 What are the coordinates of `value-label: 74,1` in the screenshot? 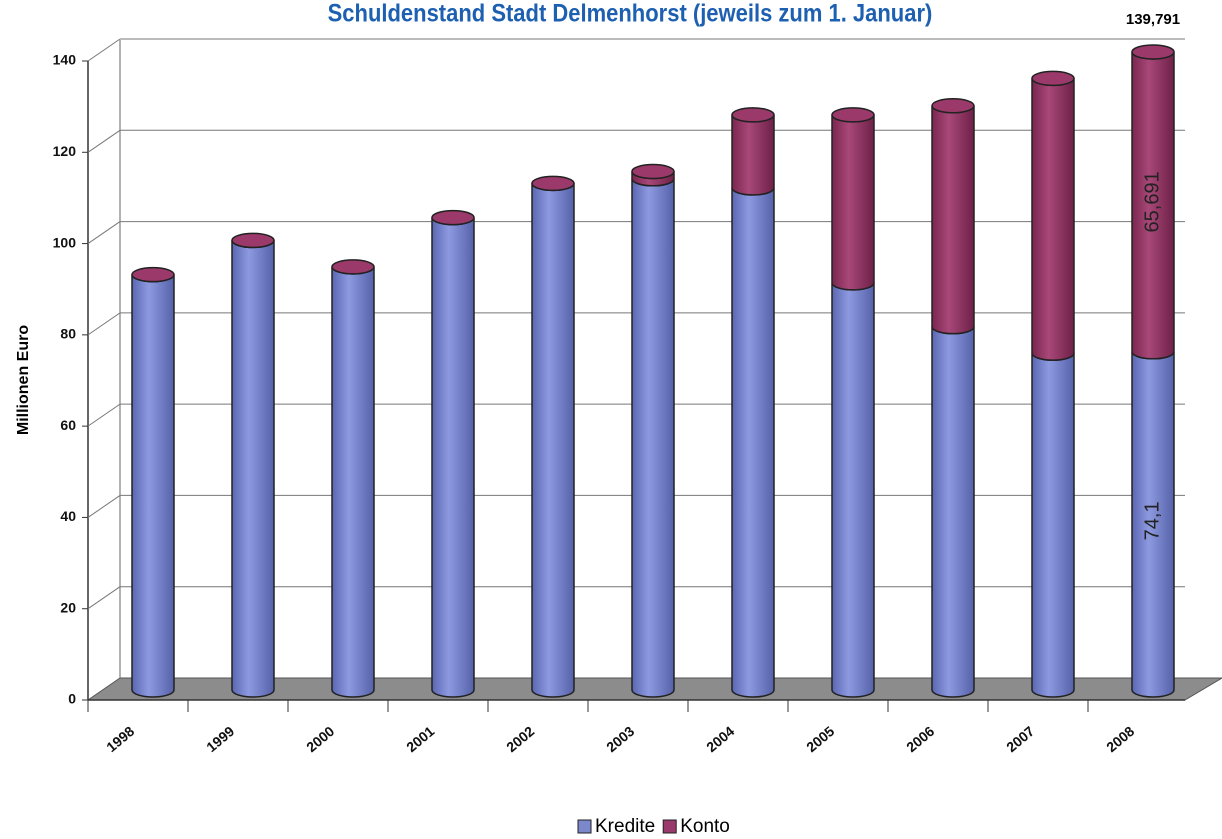 It's located at (1152, 520).